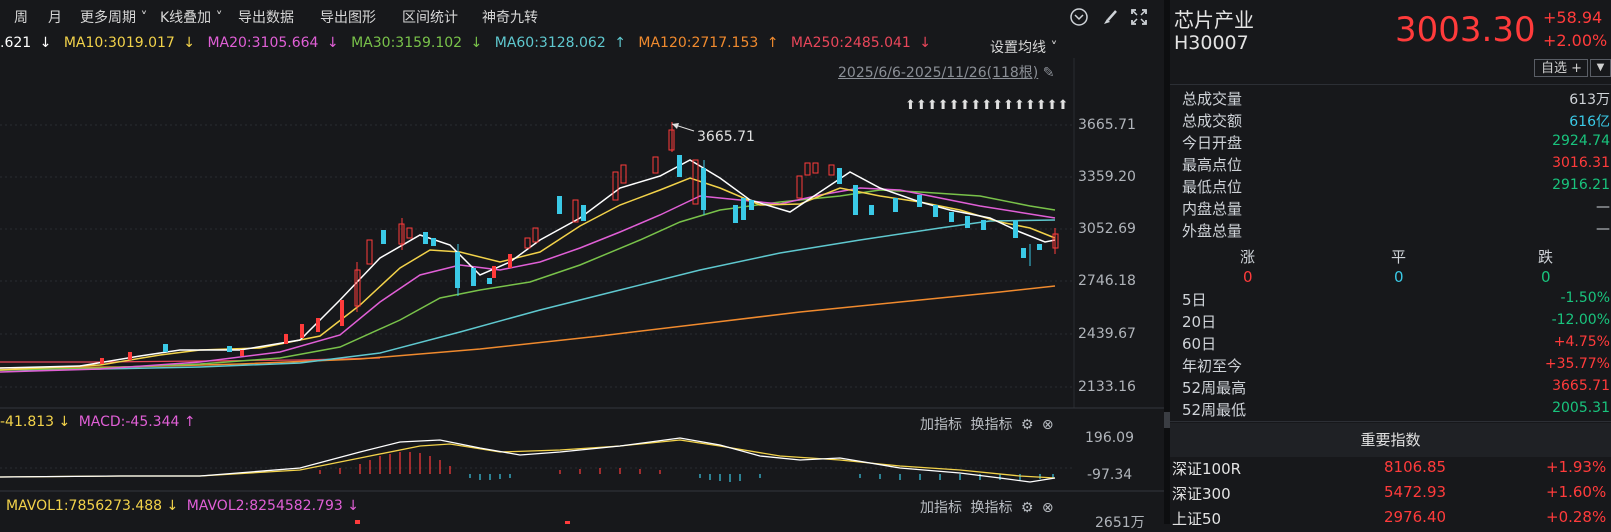 The image size is (1611, 532). What do you see at coordinates (1207, 469) in the screenshot?
I see `index-name: 深证100R` at bounding box center [1207, 469].